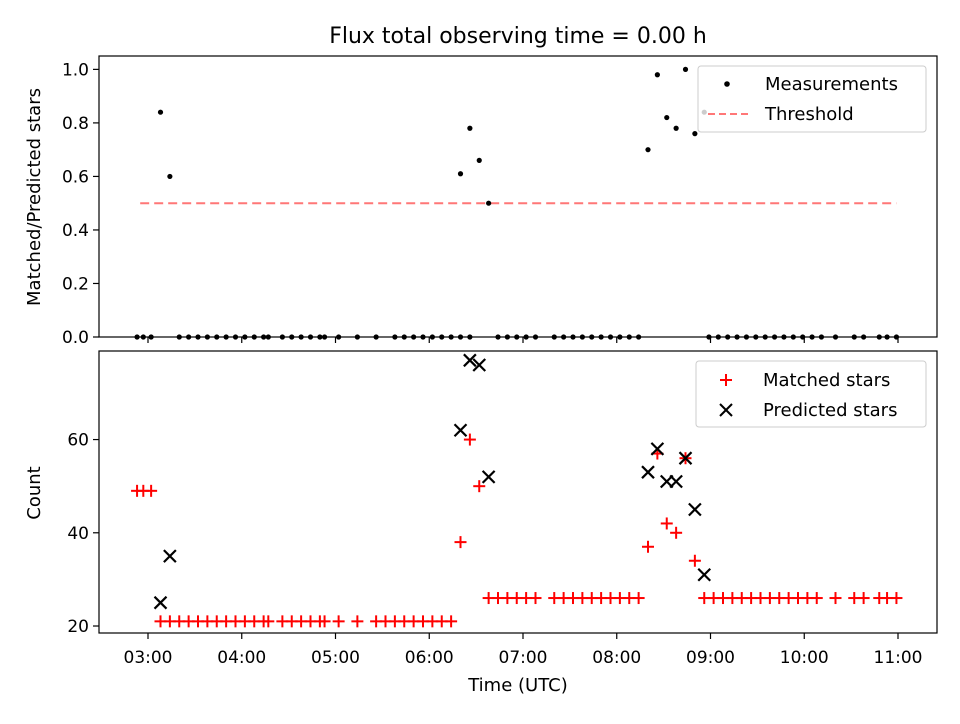 The image size is (960, 724). I want to click on top-legend: Measurements Threshold, so click(812, 99).